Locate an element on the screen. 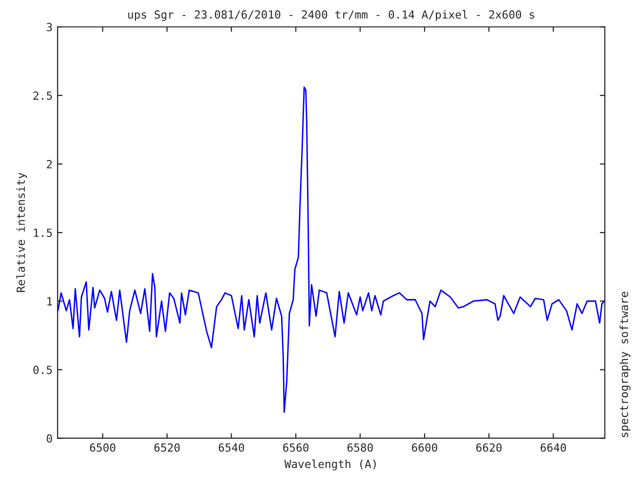 This screenshot has width=640, height=480. x-tick-label: 6520 is located at coordinates (167, 447).